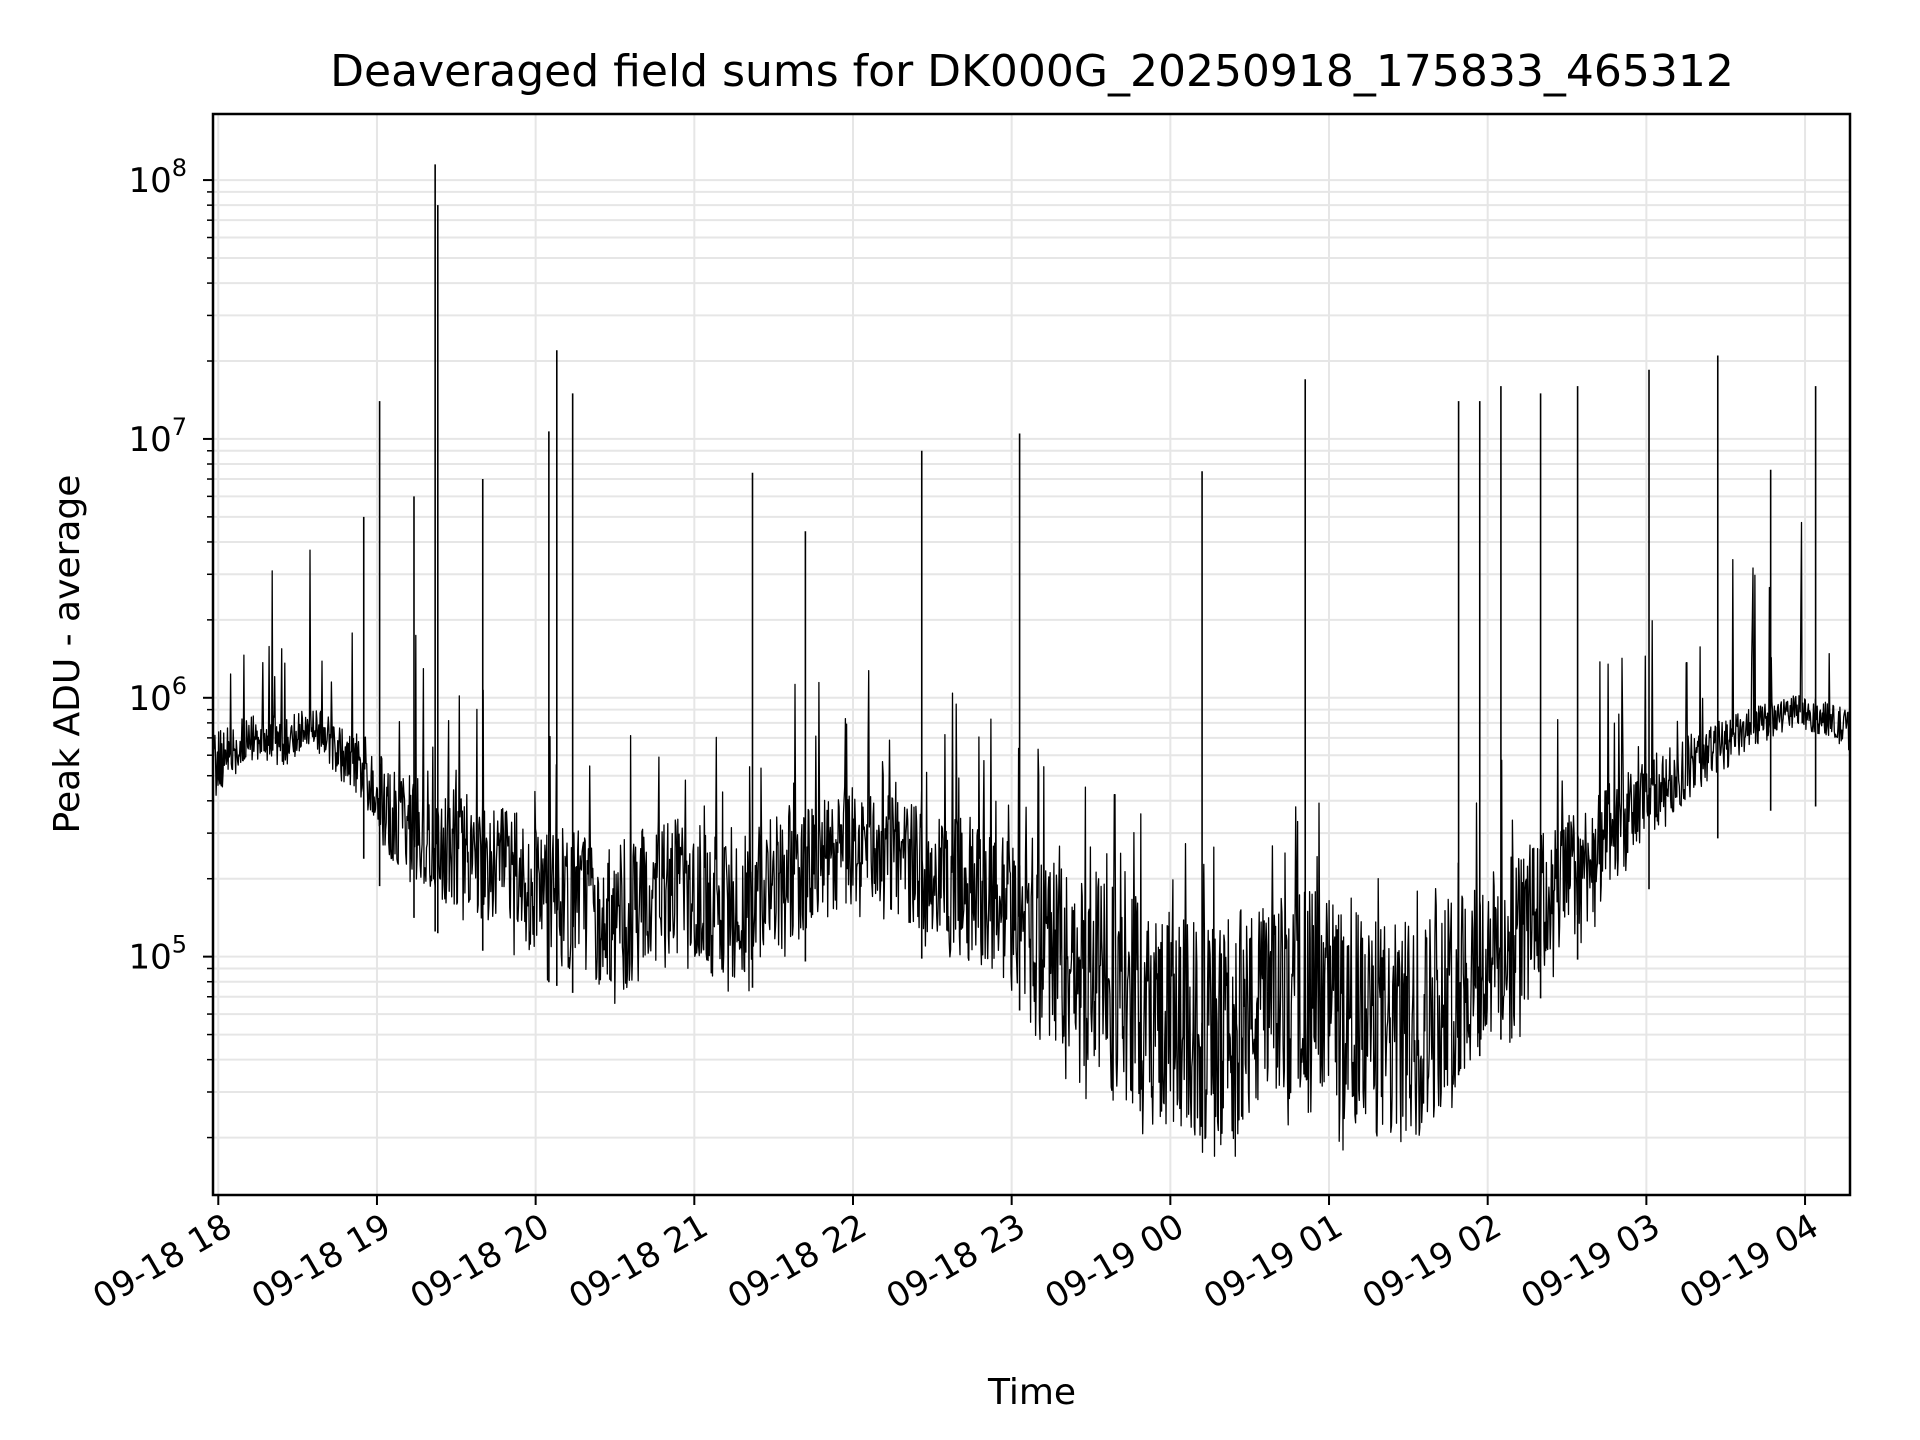 This screenshot has height=1440, width=1920. I want to click on y-tick-label-0: 10⁵, so click(157, 954).